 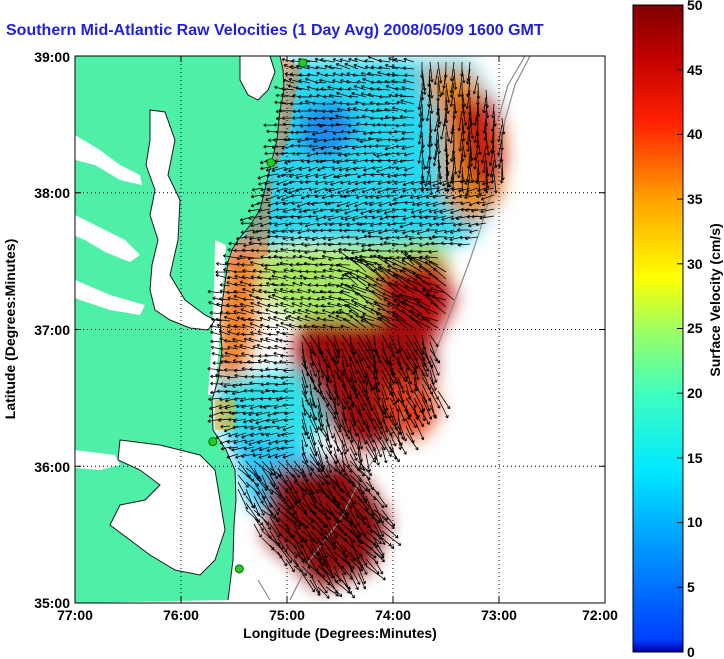 What do you see at coordinates (75, 615) in the screenshot?
I see `x-tick-label: 77:00` at bounding box center [75, 615].